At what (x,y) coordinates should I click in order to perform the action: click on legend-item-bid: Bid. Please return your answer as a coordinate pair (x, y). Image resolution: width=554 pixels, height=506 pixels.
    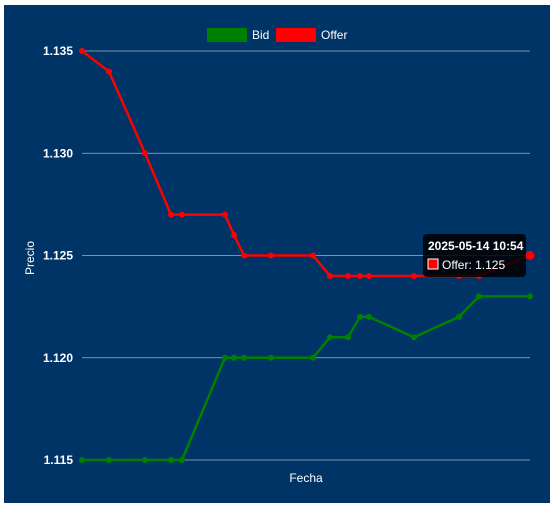
    Looking at the image, I should click on (238, 35).